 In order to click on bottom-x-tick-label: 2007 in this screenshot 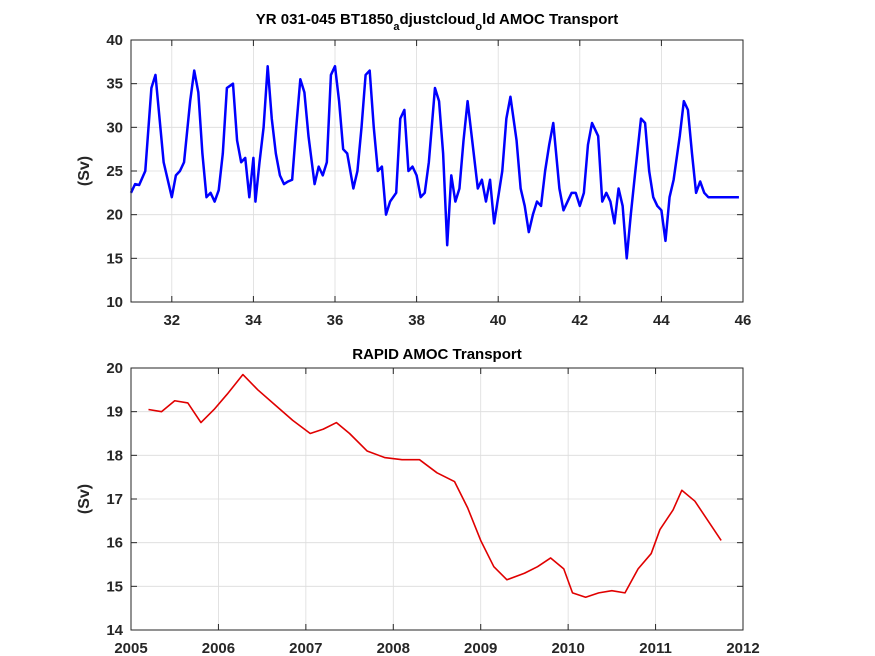, I will do `click(305, 648)`.